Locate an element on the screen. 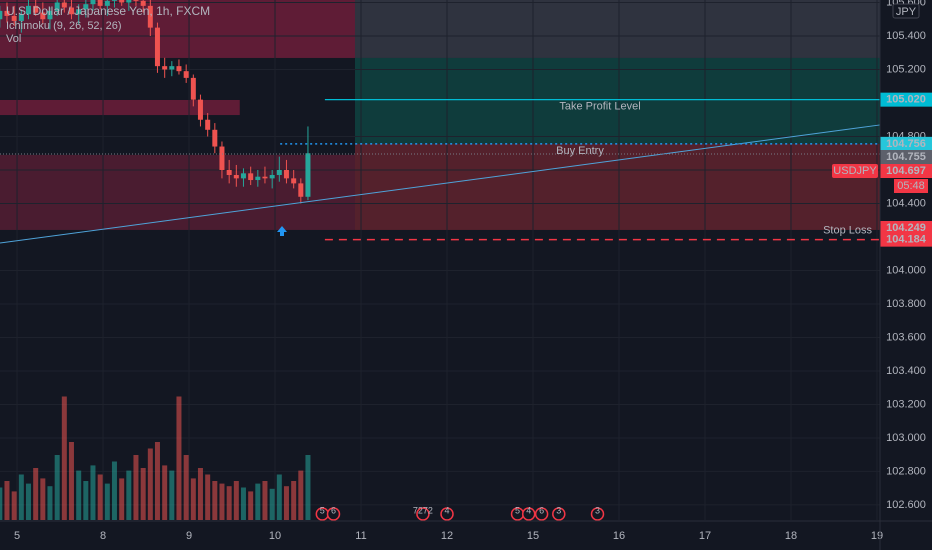  price-tag-label: 104.756 is located at coordinates (906, 144).